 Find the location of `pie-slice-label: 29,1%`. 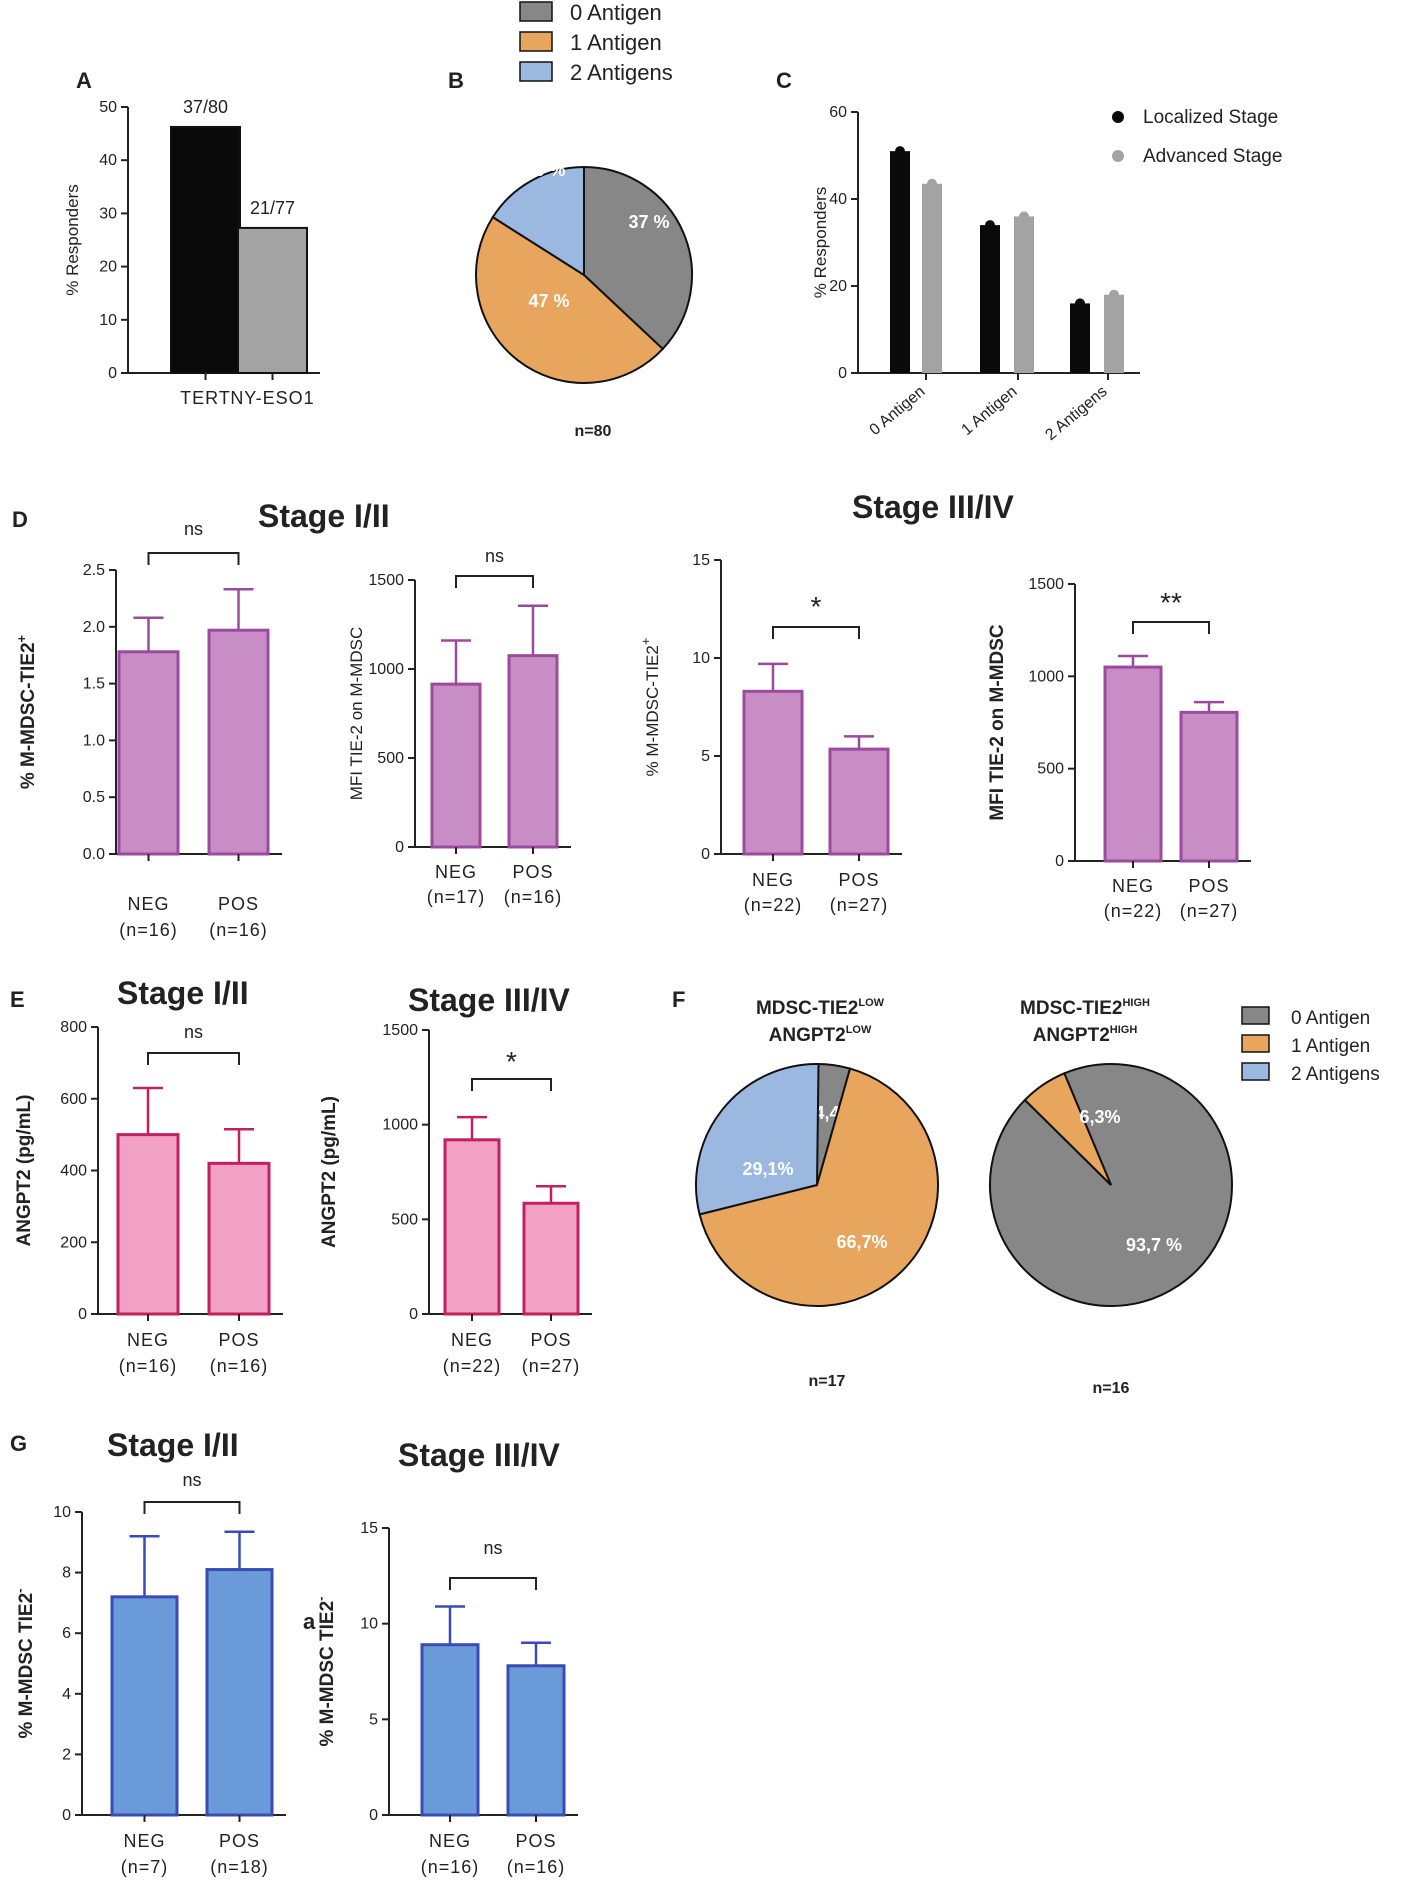

pie-slice-label: 29,1% is located at coordinates (767, 1169).